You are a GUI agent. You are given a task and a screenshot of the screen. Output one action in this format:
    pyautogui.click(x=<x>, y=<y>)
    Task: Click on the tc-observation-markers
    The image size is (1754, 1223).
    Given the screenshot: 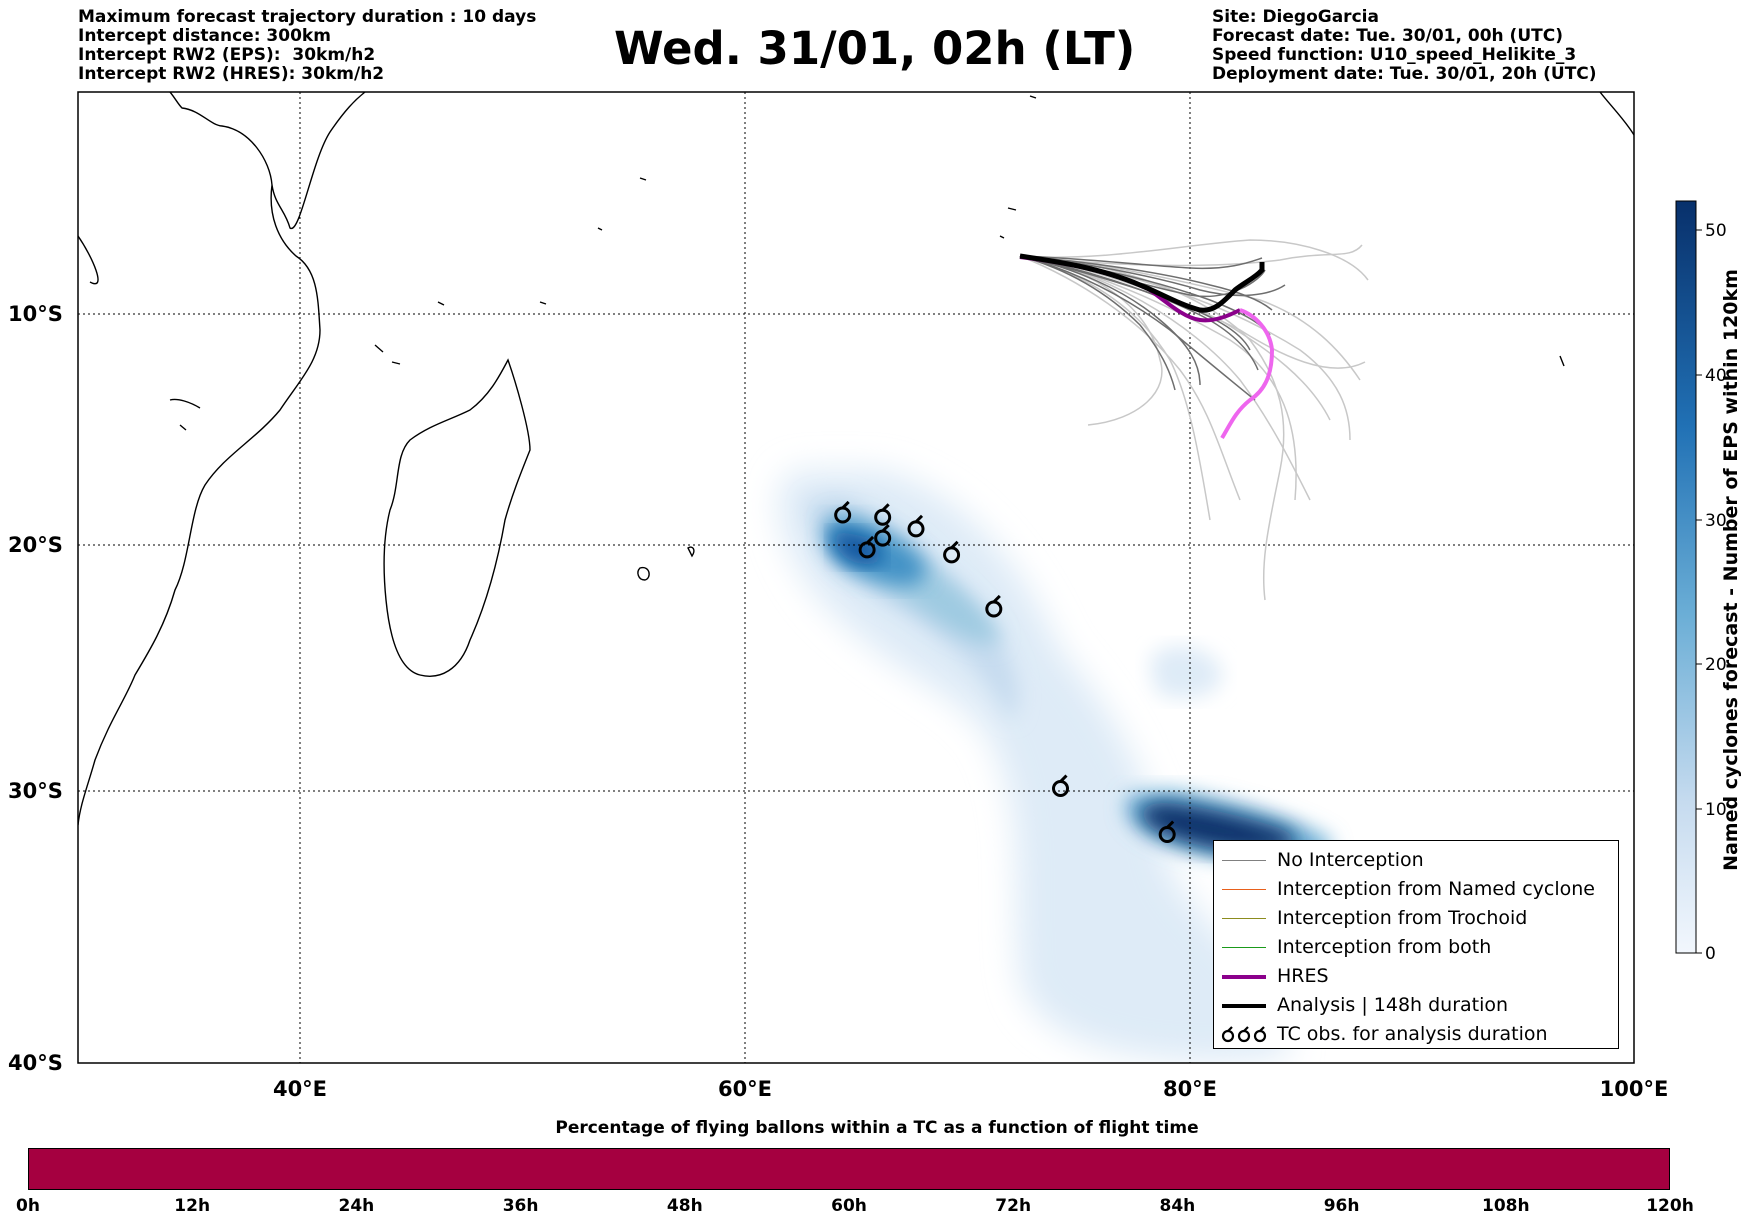 What is the action you would take?
    pyautogui.click(x=1005, y=672)
    